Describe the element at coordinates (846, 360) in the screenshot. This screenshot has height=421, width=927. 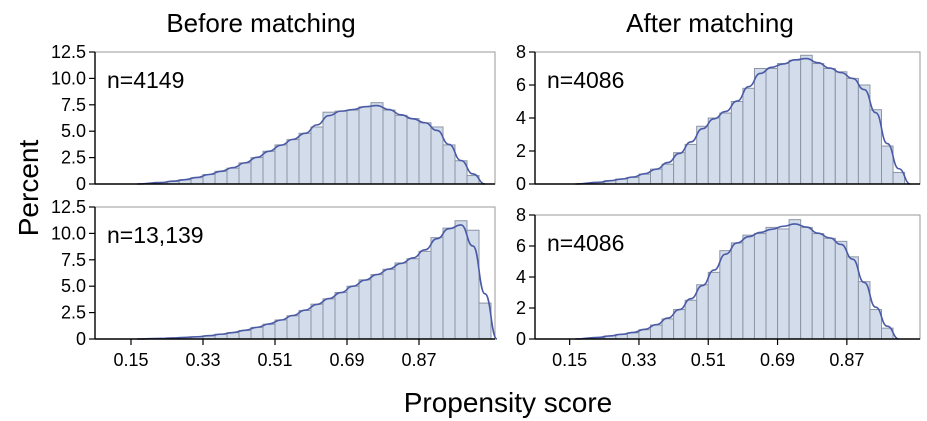
I see `x-tick-label: 0.87` at that location.